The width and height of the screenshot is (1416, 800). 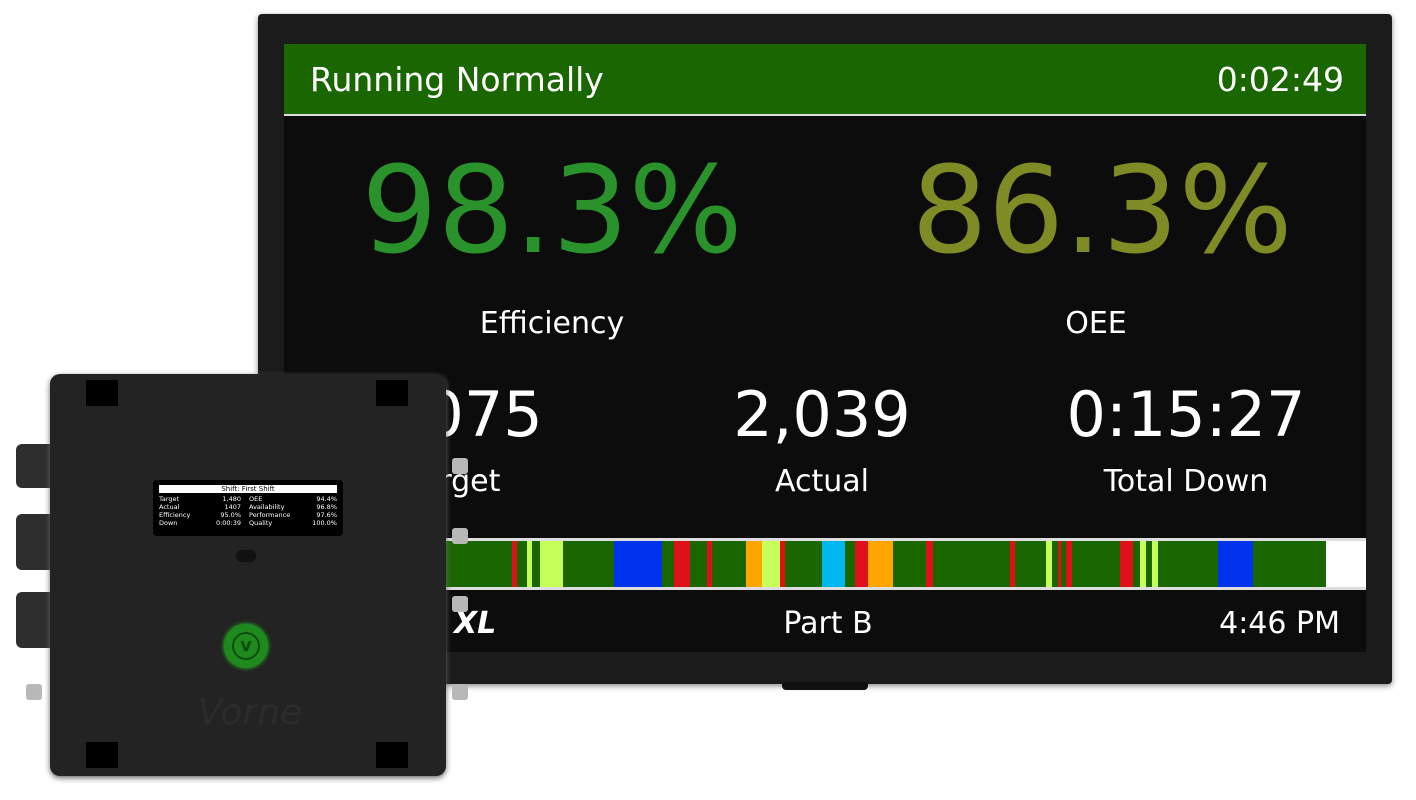 I want to click on timer: 0:02:49, so click(x=1280, y=79).